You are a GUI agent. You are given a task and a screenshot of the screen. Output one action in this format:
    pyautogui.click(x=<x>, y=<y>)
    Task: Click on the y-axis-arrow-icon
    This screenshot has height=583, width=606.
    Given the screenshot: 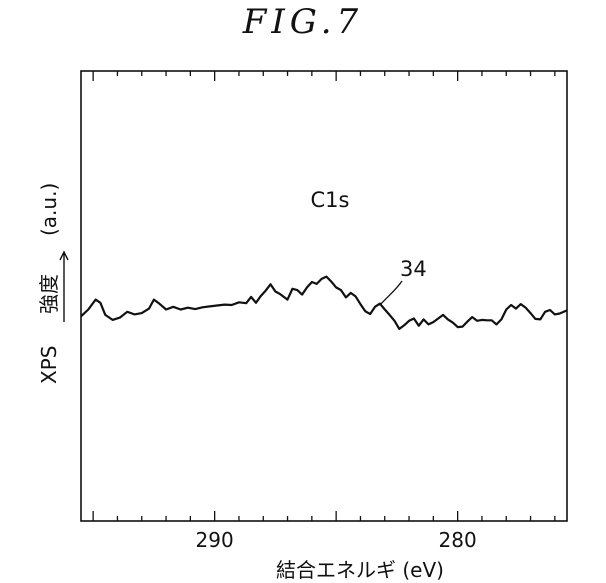 What is the action you would take?
    pyautogui.click(x=64, y=287)
    